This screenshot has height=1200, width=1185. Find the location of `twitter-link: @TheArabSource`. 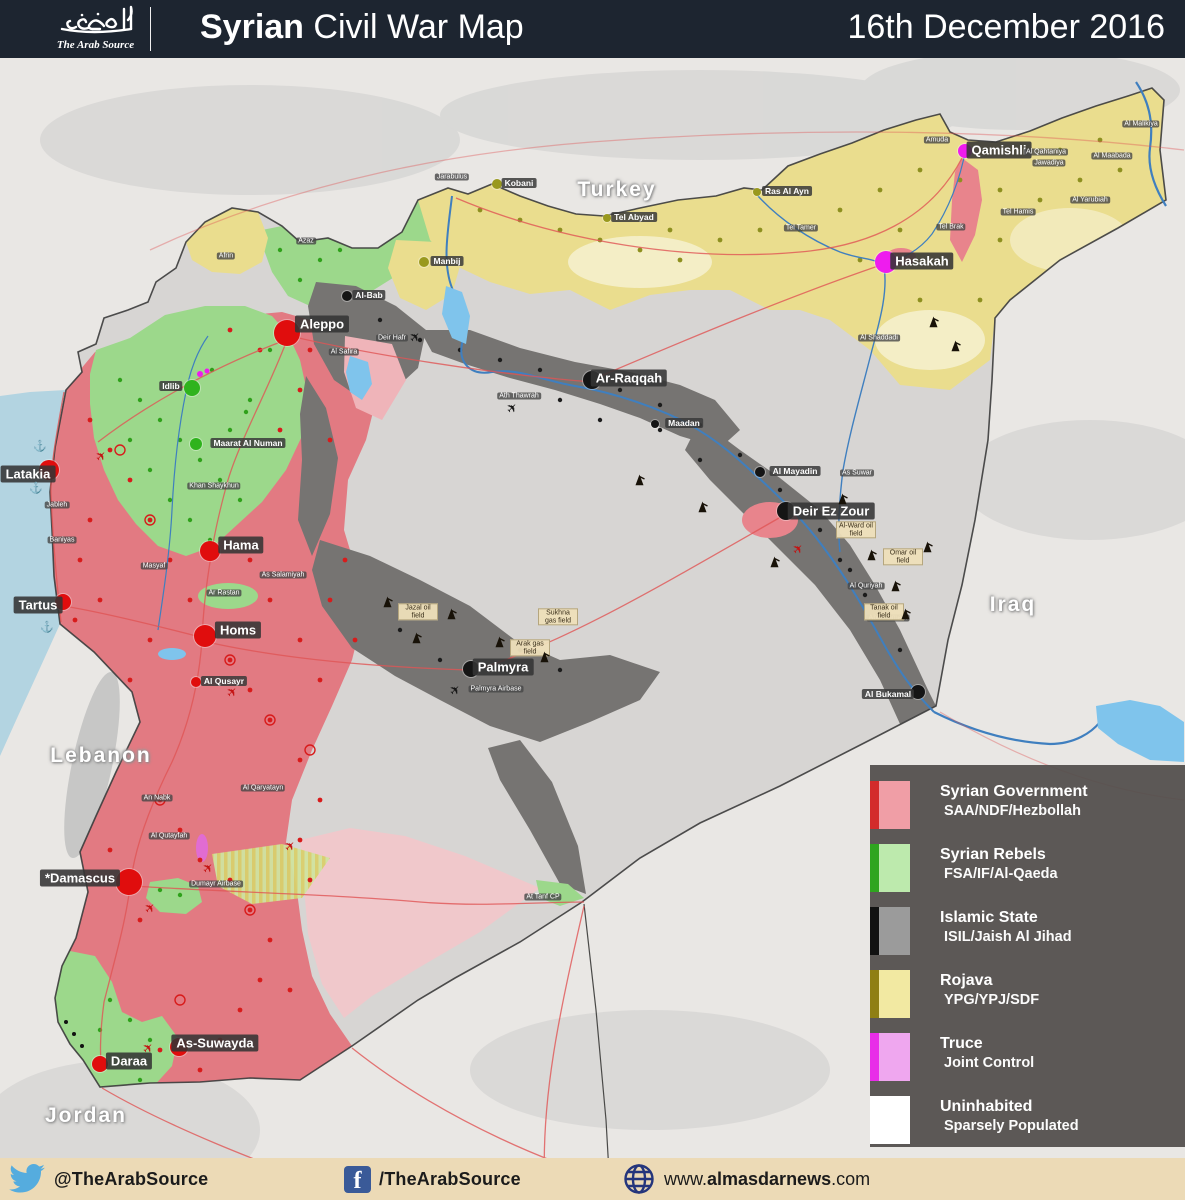

twitter-link: @TheArabSource is located at coordinates (108, 1179).